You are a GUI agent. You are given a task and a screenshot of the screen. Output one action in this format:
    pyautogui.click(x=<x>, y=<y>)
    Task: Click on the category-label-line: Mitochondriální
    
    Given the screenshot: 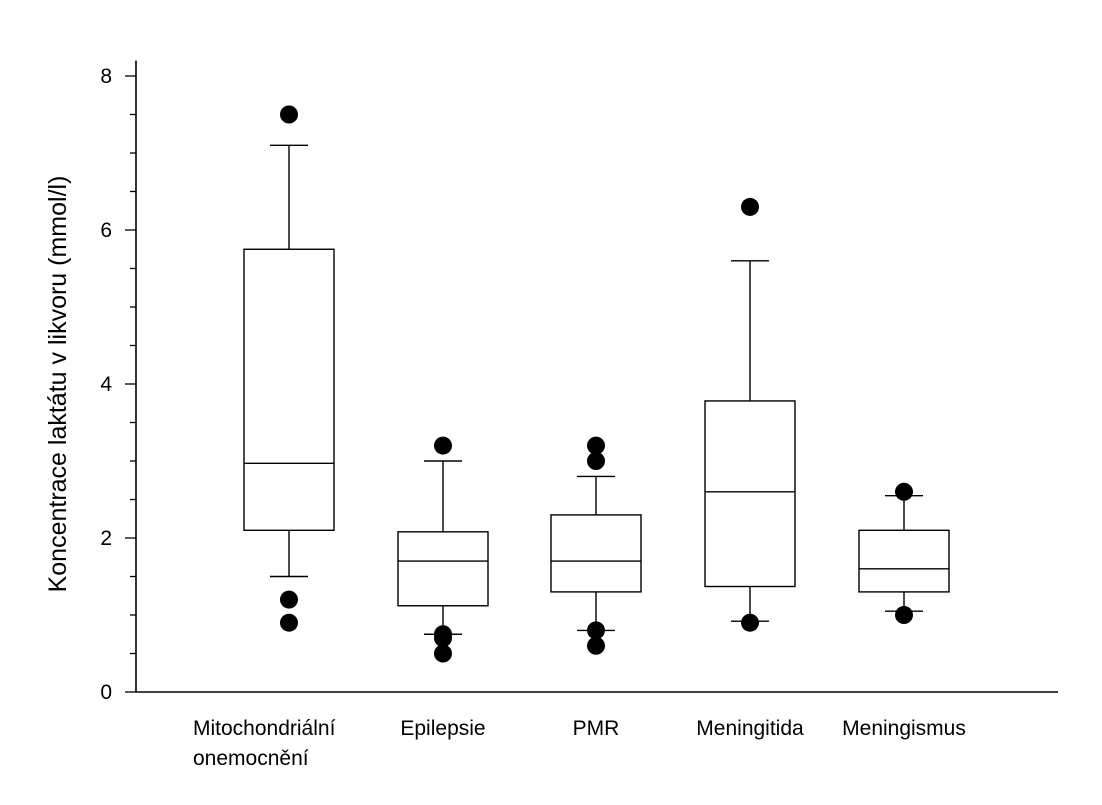 What is the action you would take?
    pyautogui.click(x=264, y=728)
    